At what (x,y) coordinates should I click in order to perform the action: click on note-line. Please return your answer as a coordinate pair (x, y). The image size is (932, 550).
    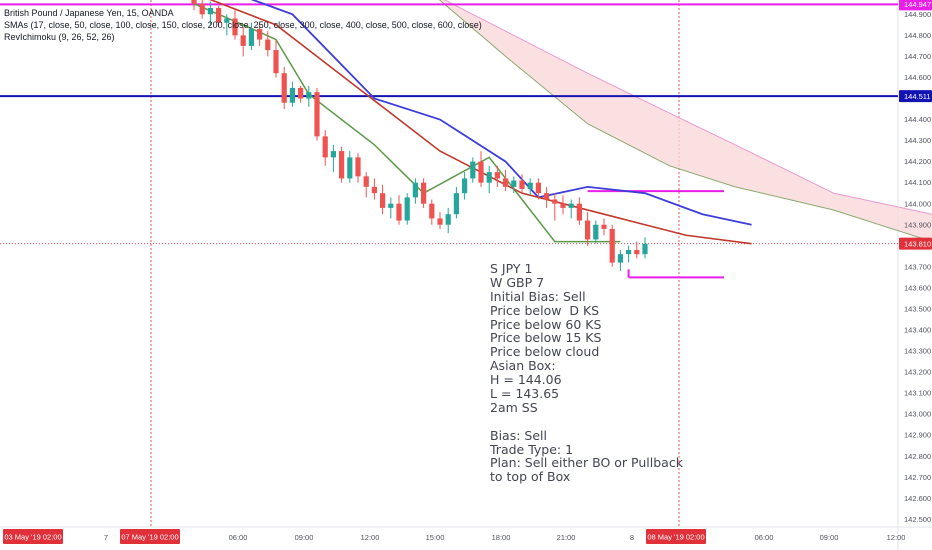
    Looking at the image, I should click on (586, 422).